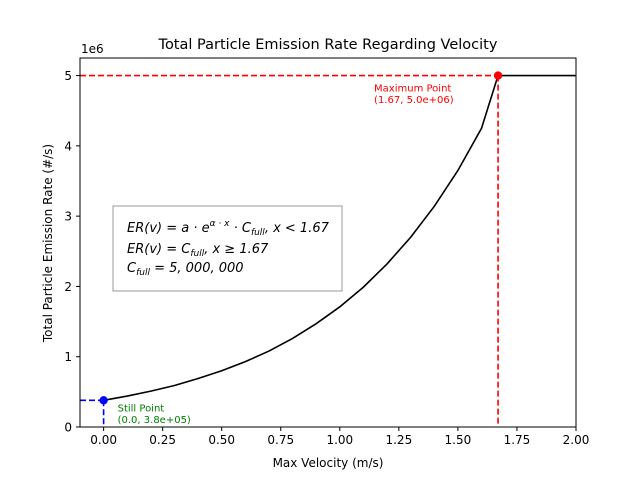 This screenshot has height=484, width=640. Describe the element at coordinates (398, 440) in the screenshot. I see `x-tick-label: 1.25` at that location.